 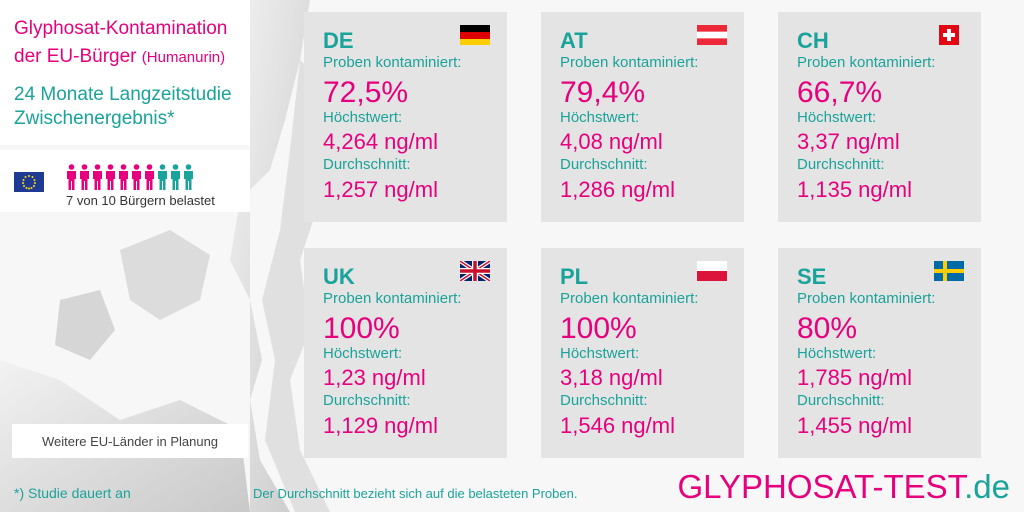 What do you see at coordinates (75, 56) in the screenshot?
I see `page-title-line2-text: der EU-Bürger` at bounding box center [75, 56].